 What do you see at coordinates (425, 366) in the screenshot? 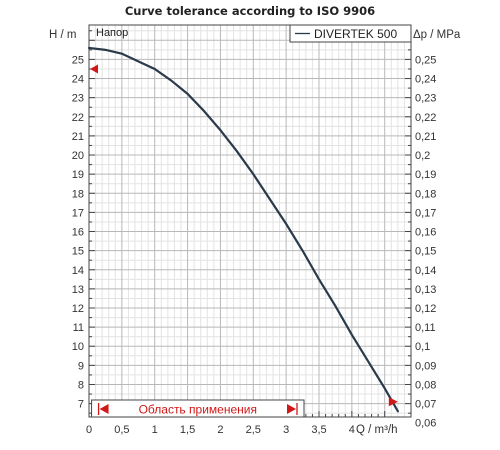
I see `y2-tick-label: 0,09` at bounding box center [425, 366].